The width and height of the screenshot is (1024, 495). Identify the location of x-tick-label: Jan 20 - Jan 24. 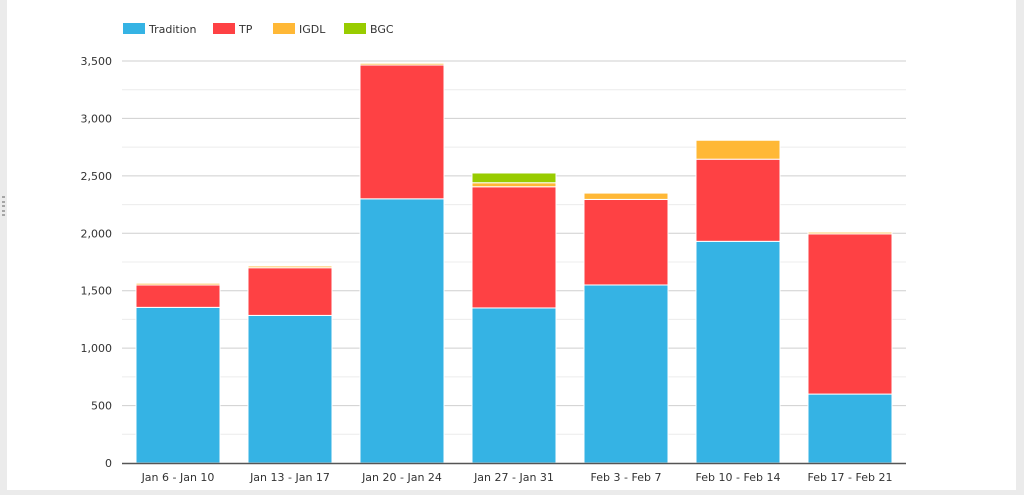
(401, 477).